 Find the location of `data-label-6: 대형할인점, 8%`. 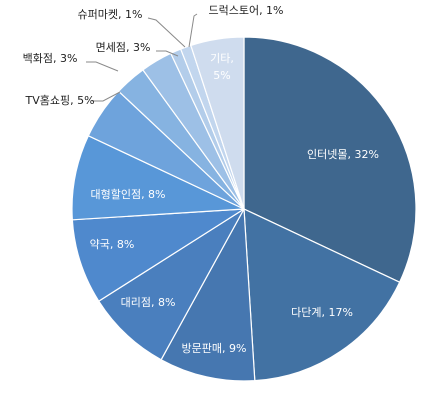

data-label-6: 대형할인점, 8% is located at coordinates (127, 194).